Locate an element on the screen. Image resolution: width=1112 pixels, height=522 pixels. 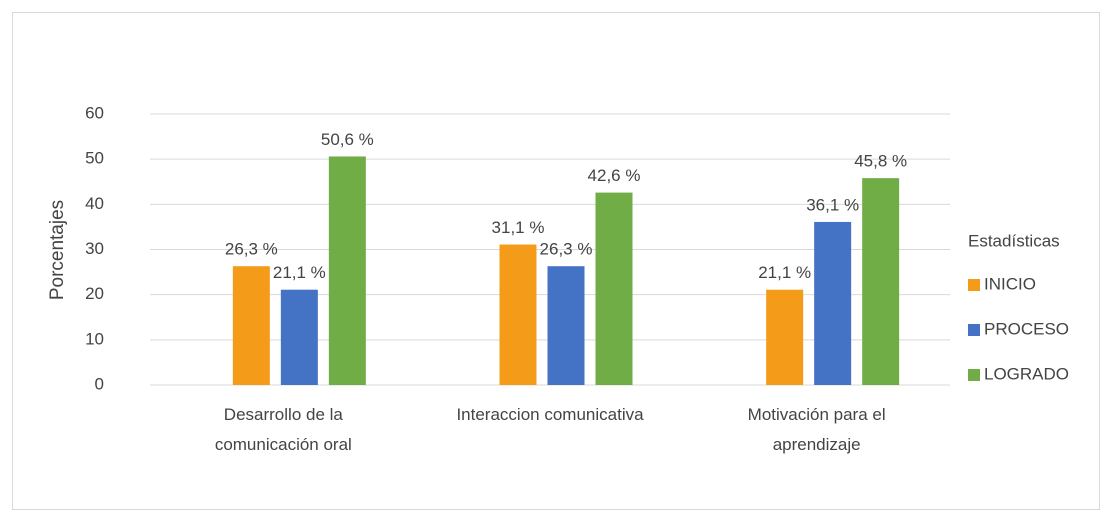
value-label: 42,6 % is located at coordinates (614, 175).